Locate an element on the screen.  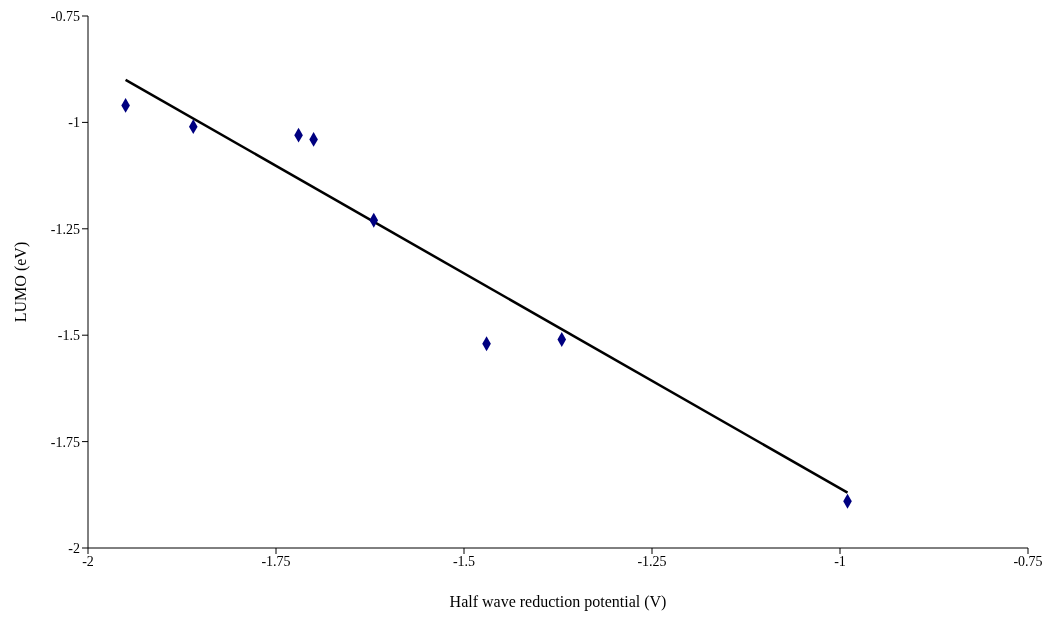
y-tick-label: -1.5 is located at coordinates (68, 336).